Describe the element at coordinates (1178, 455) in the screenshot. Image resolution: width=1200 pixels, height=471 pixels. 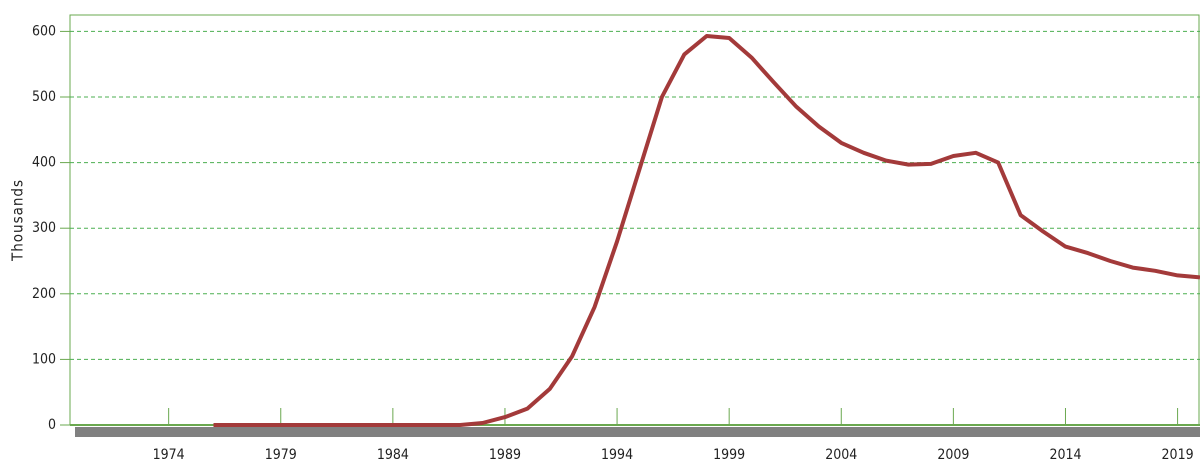
I see `x-tick-label: 2019` at that location.